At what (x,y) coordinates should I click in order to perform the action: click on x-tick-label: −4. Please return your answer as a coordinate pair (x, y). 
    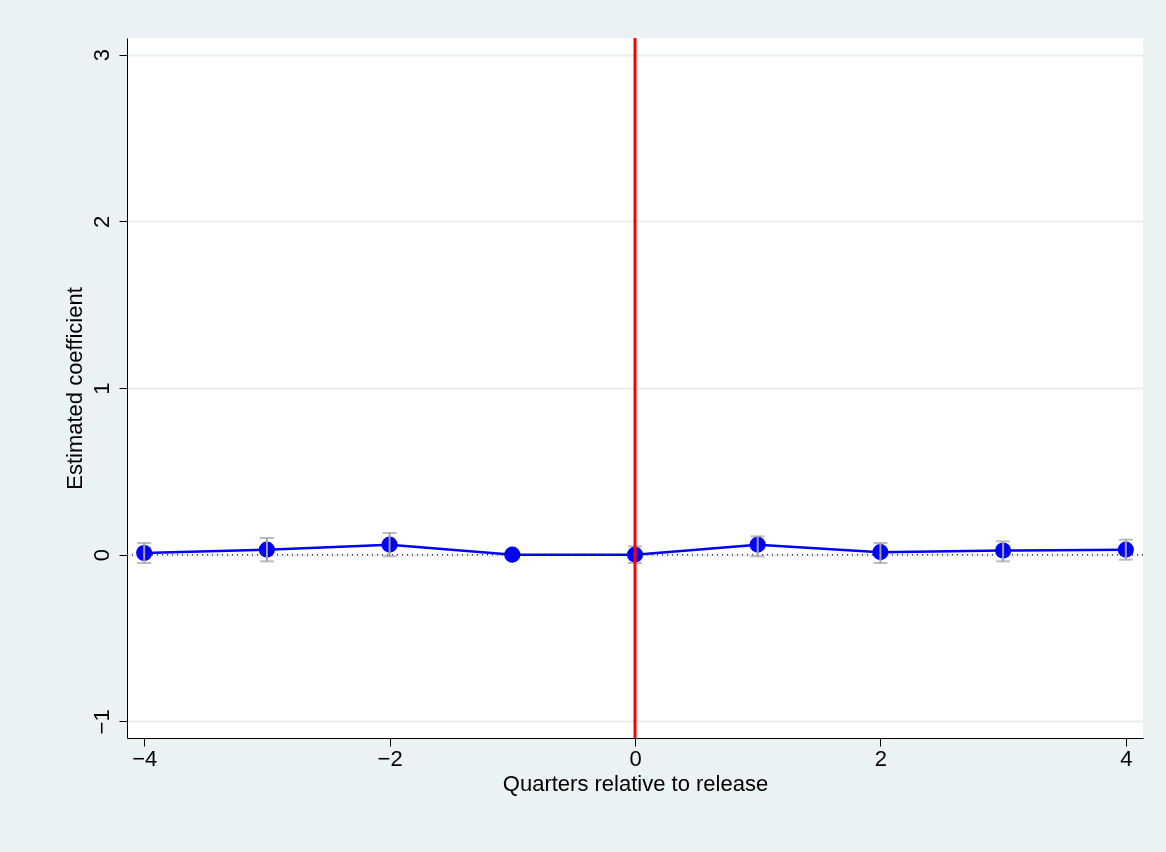
    Looking at the image, I should click on (145, 758).